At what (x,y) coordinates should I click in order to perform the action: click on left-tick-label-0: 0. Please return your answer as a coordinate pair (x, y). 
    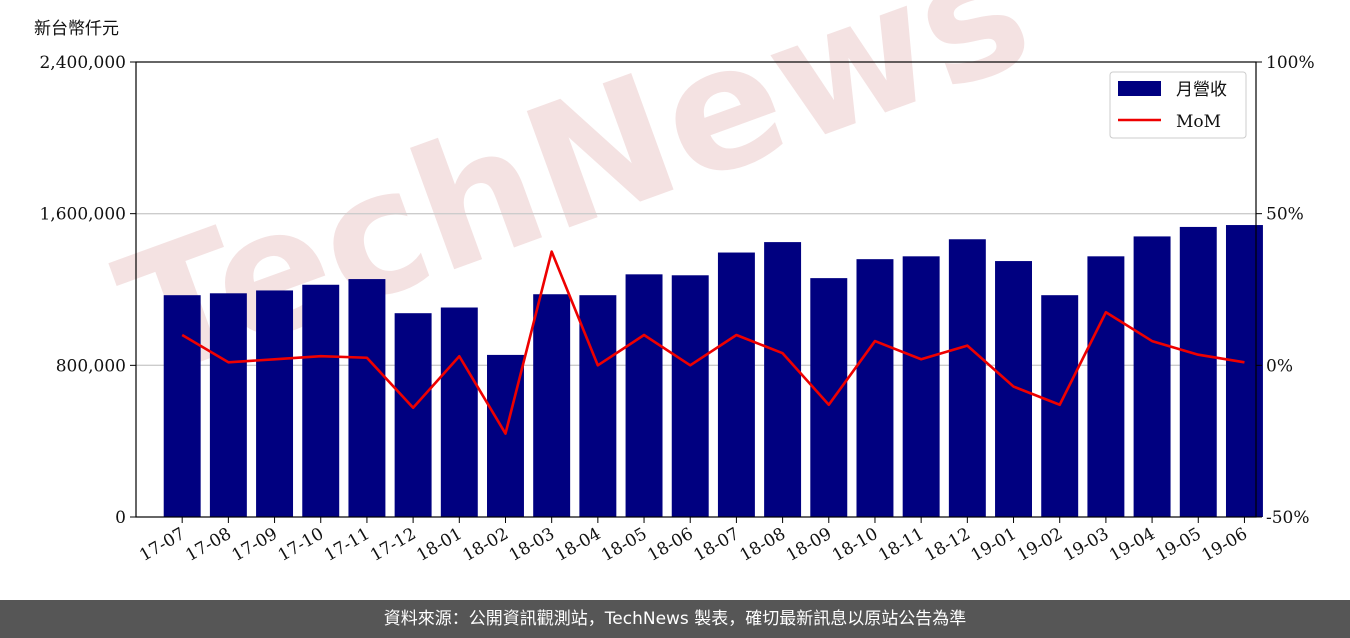
    Looking at the image, I should click on (120, 518).